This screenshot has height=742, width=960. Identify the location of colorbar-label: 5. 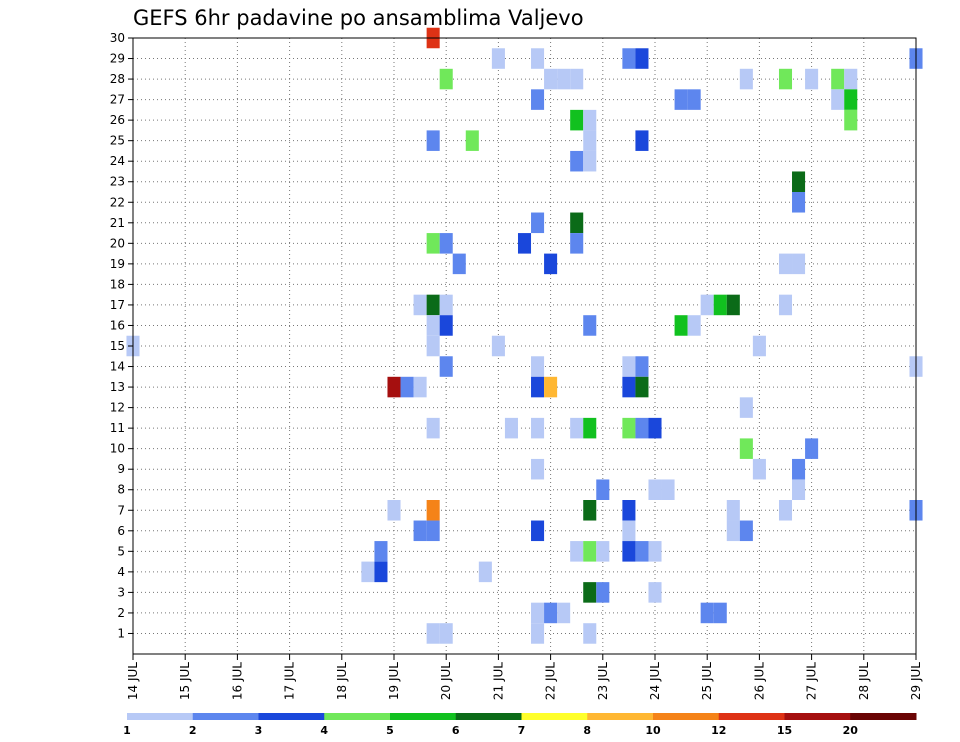
(390, 730).